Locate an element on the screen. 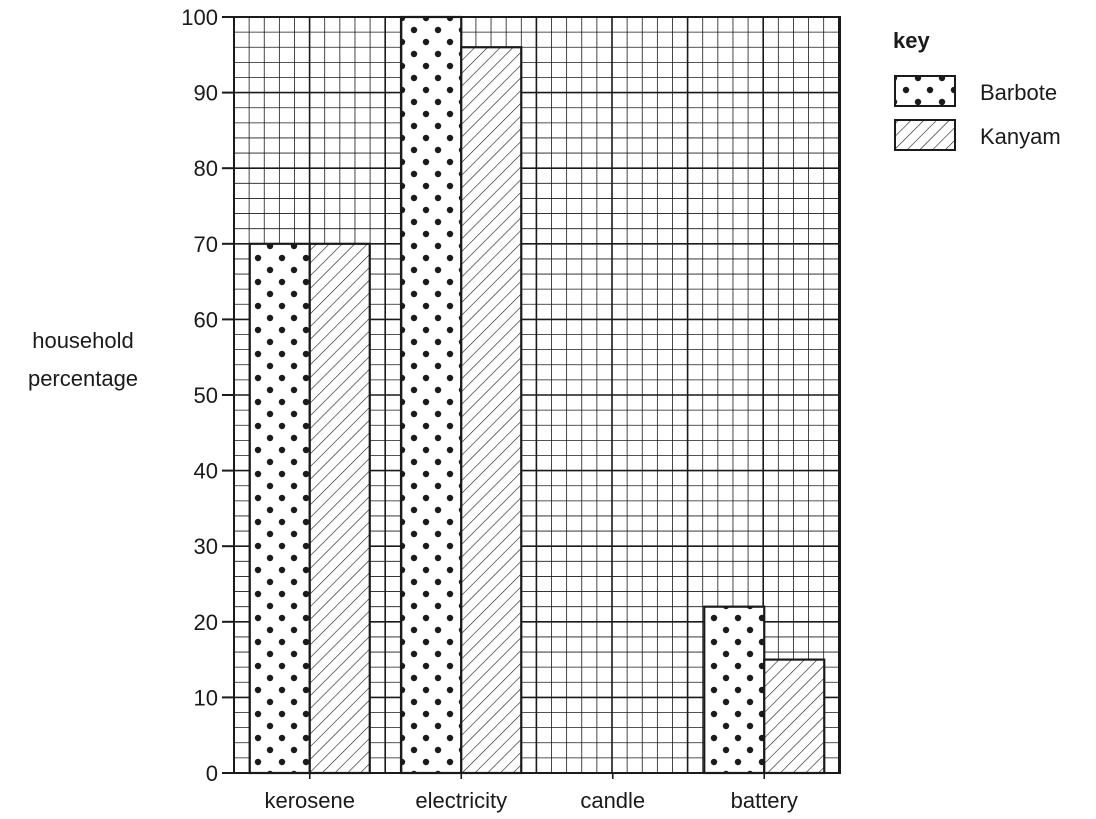  legend-label-kanyam: Kanyam is located at coordinates (1020, 136).